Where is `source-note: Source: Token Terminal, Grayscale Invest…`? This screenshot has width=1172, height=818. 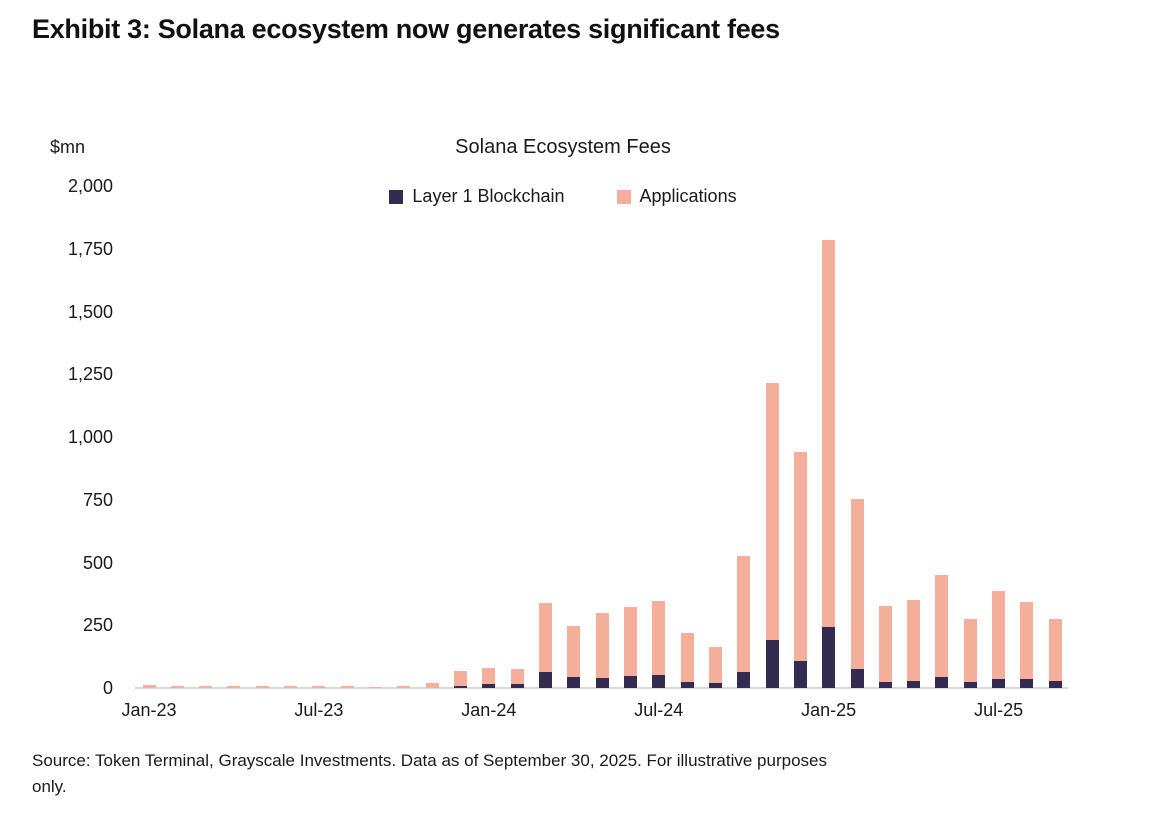
source-note: Source: Token Terminal, Grayscale Invest… is located at coordinates (562, 774).